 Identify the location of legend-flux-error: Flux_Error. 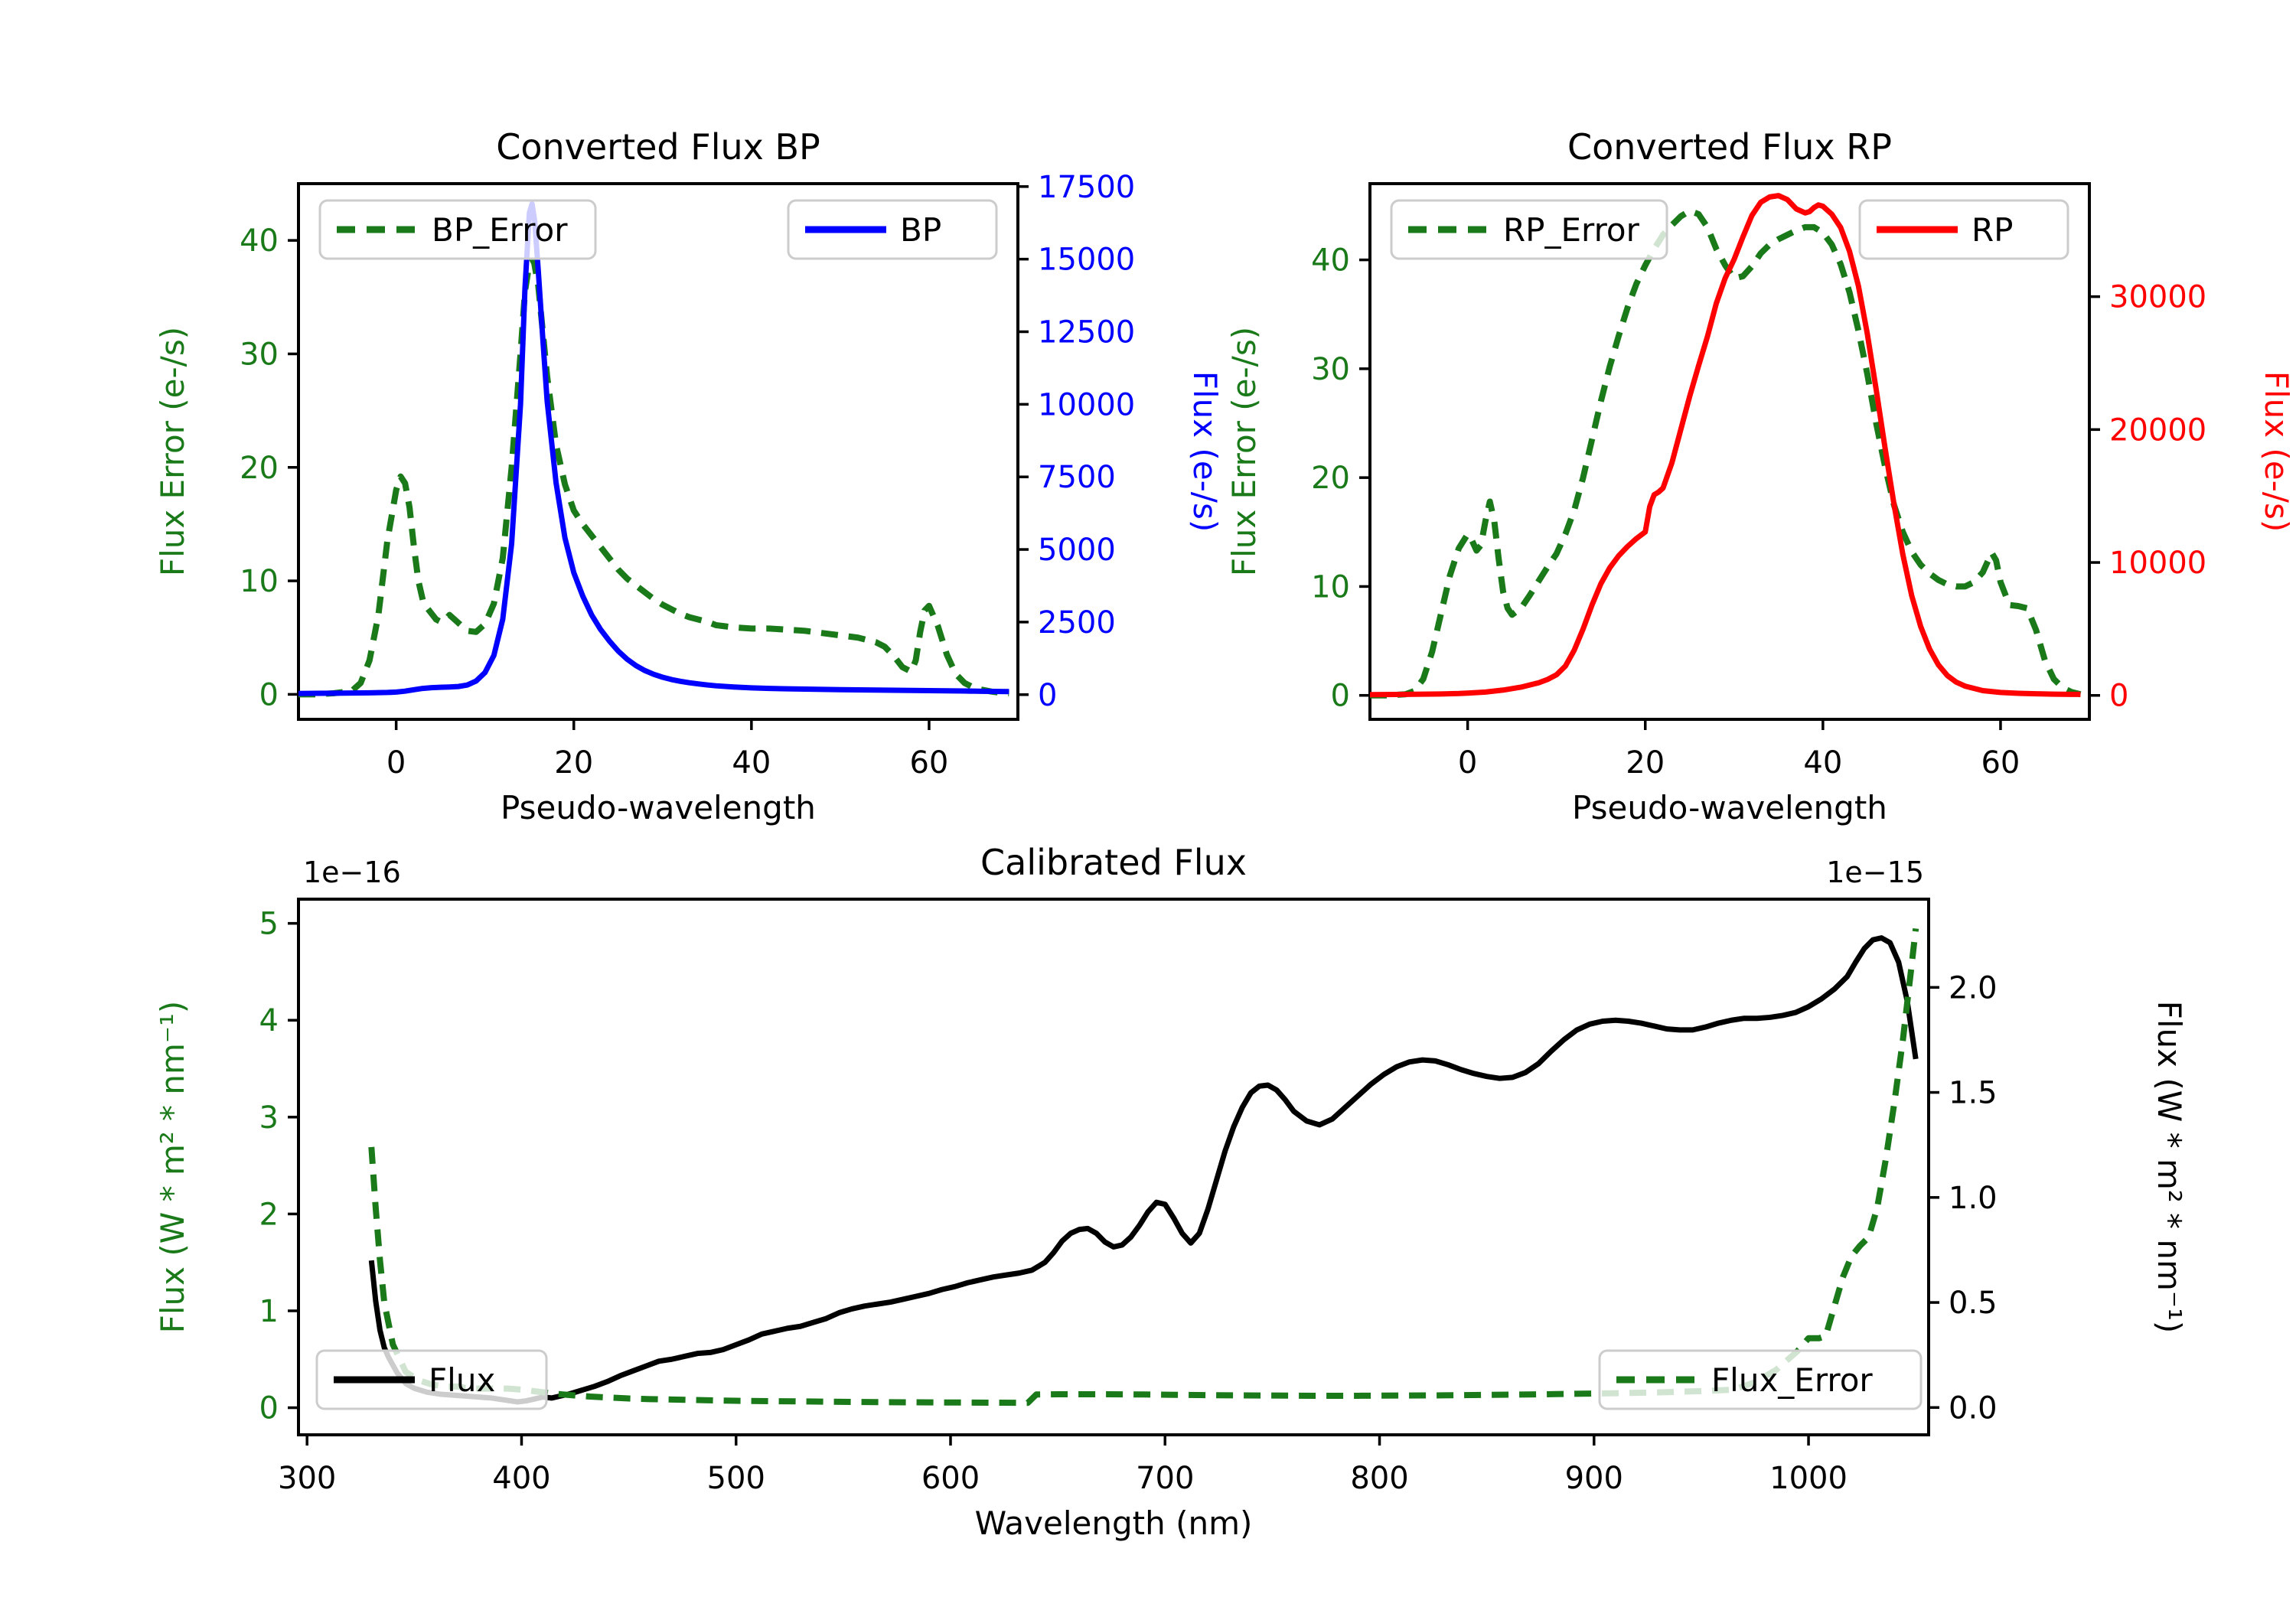
(1760, 1379).